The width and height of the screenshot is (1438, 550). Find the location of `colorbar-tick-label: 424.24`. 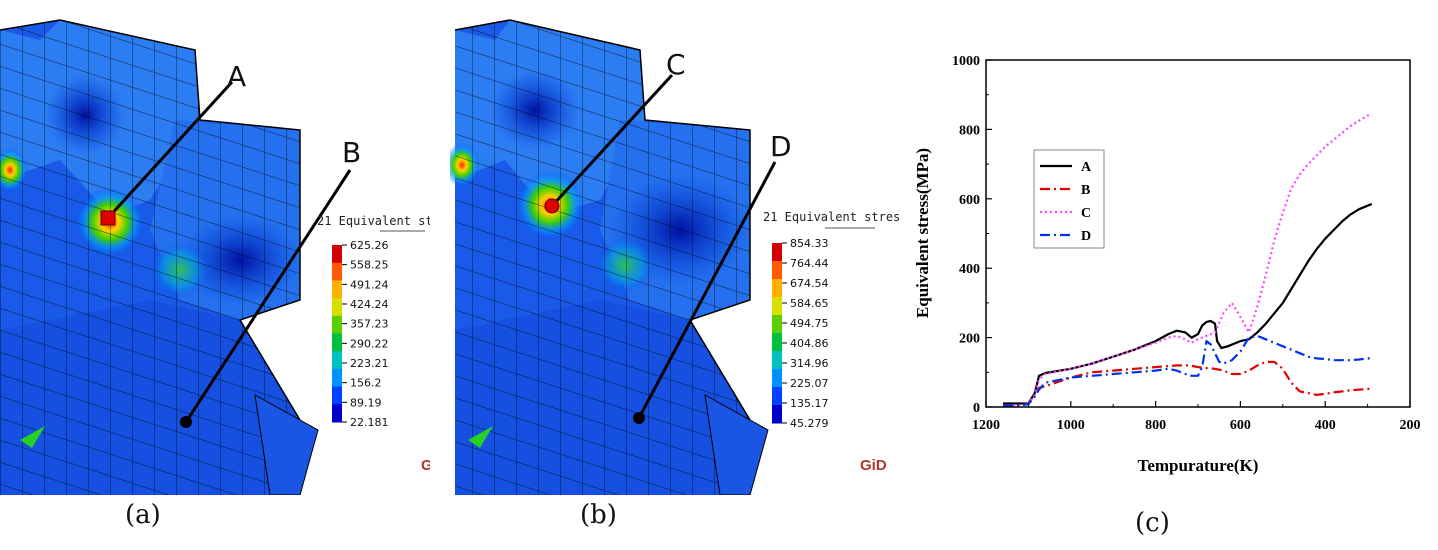

colorbar-tick-label: 424.24 is located at coordinates (369, 304).